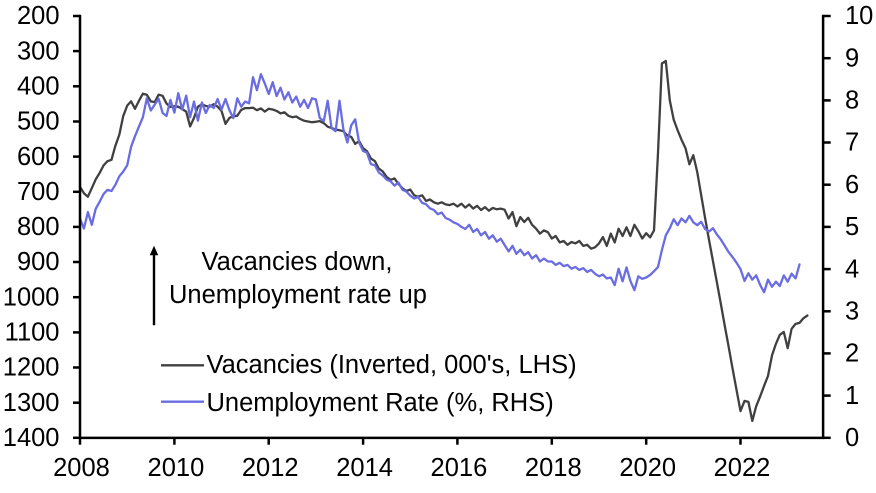  Describe the element at coordinates (270, 468) in the screenshot. I see `svg-text: 2012` at that location.